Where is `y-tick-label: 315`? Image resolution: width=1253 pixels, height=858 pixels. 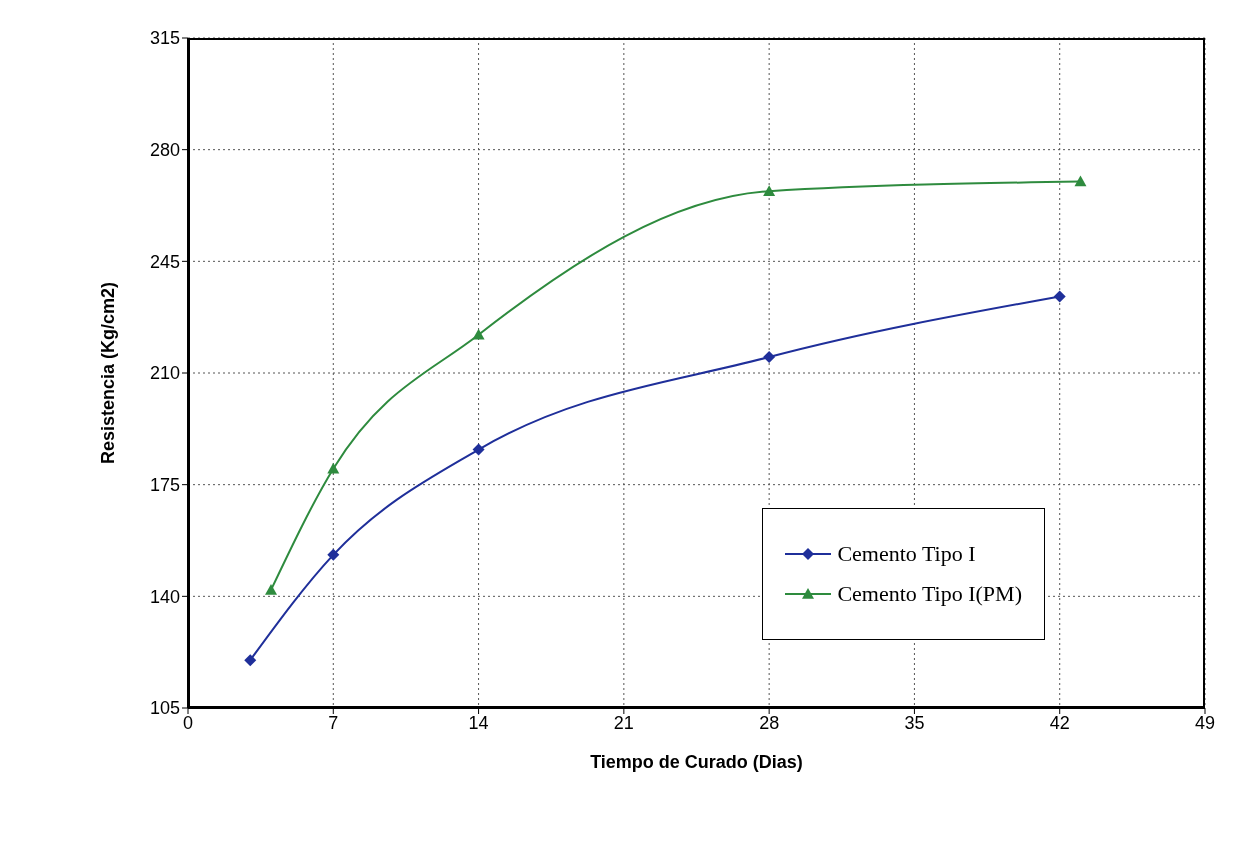 y-tick-label: 315 is located at coordinates (164, 38).